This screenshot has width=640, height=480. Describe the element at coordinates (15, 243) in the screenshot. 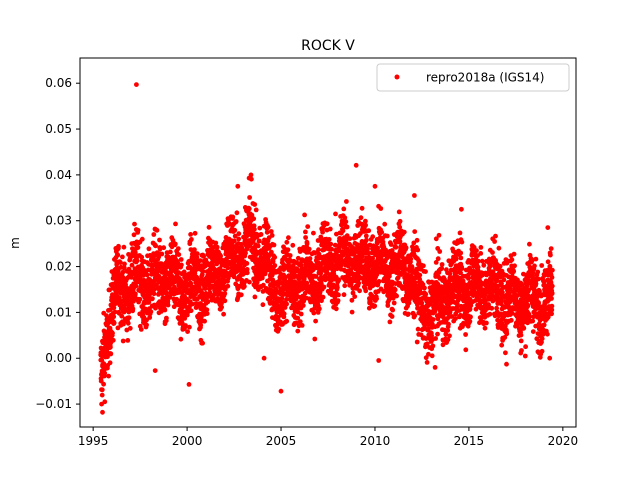

I see `y-axis-label: m` at that location.